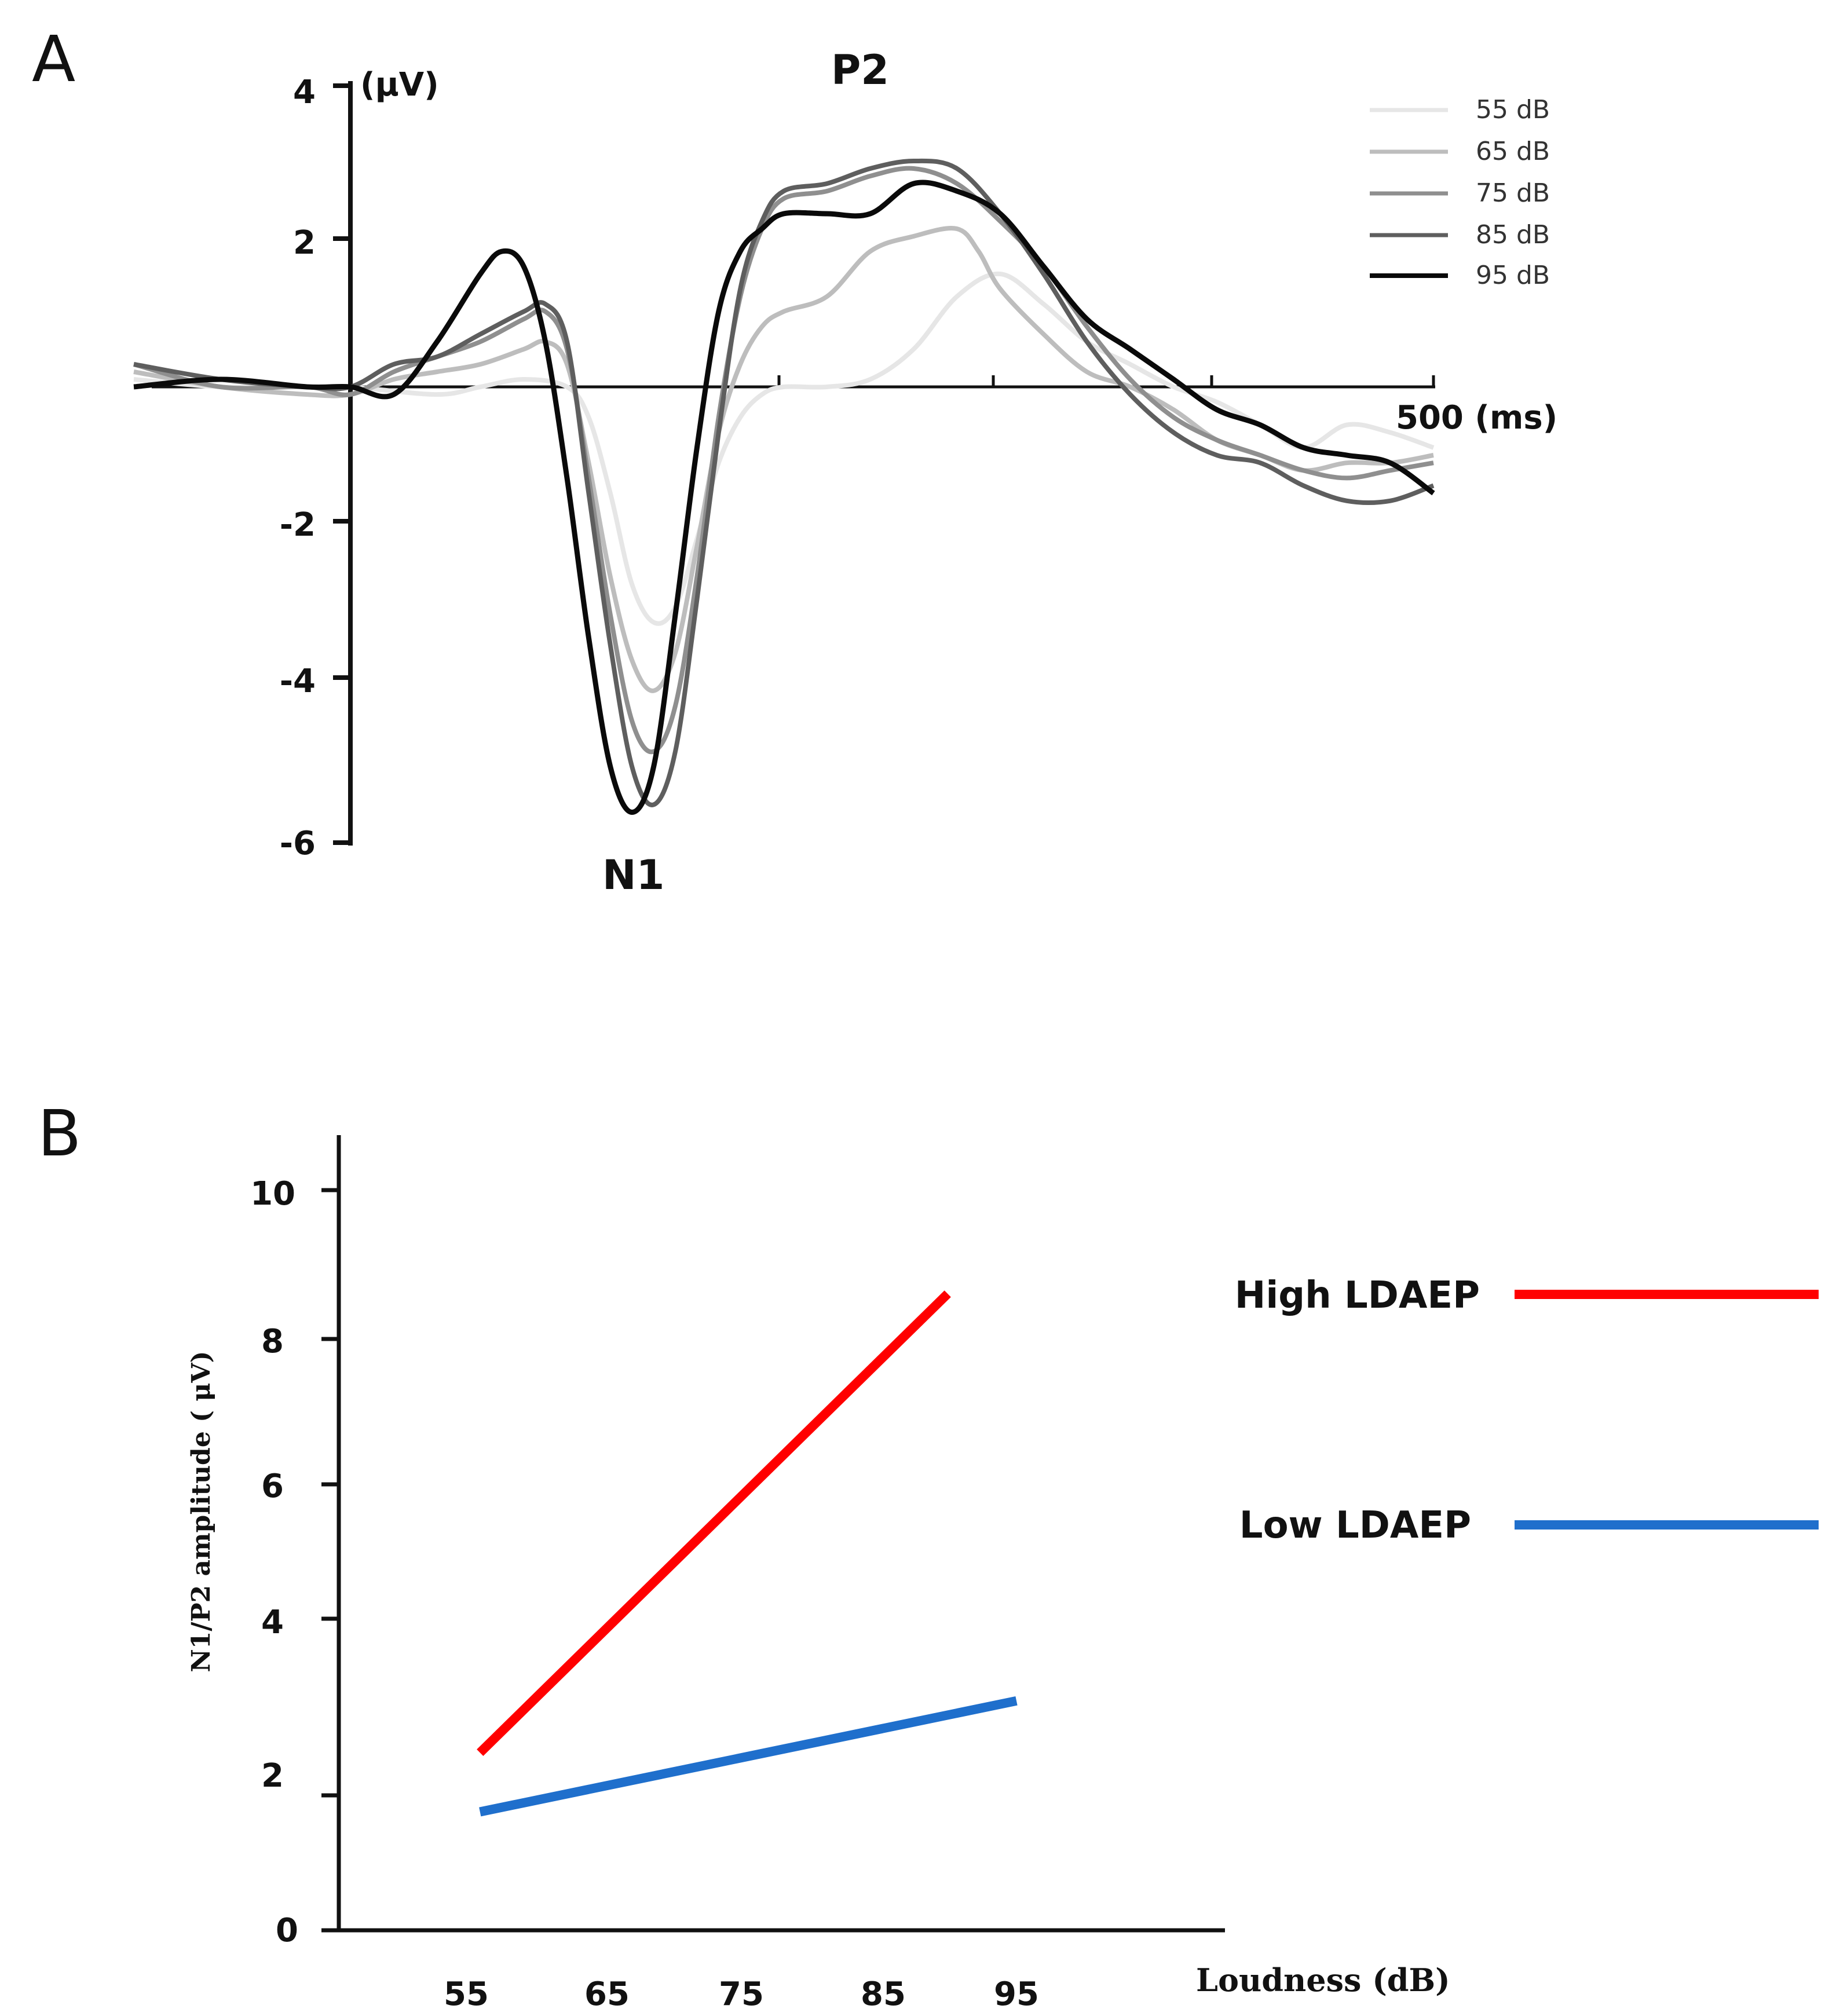 The width and height of the screenshot is (1836, 2016). I want to click on legend-label-95db: 95 dB, so click(1513, 276).